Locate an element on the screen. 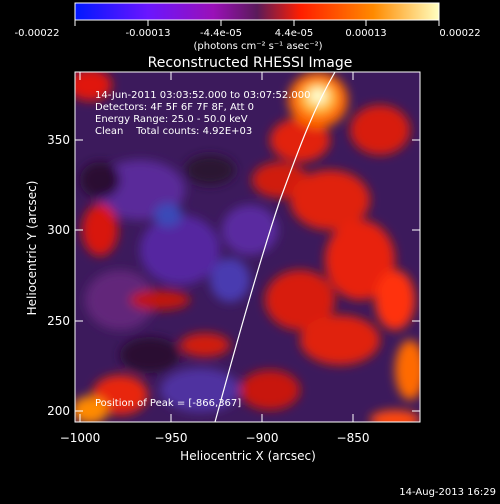  clean-counts-label: Clean Total counts: 4.92E+03 is located at coordinates (173, 131).